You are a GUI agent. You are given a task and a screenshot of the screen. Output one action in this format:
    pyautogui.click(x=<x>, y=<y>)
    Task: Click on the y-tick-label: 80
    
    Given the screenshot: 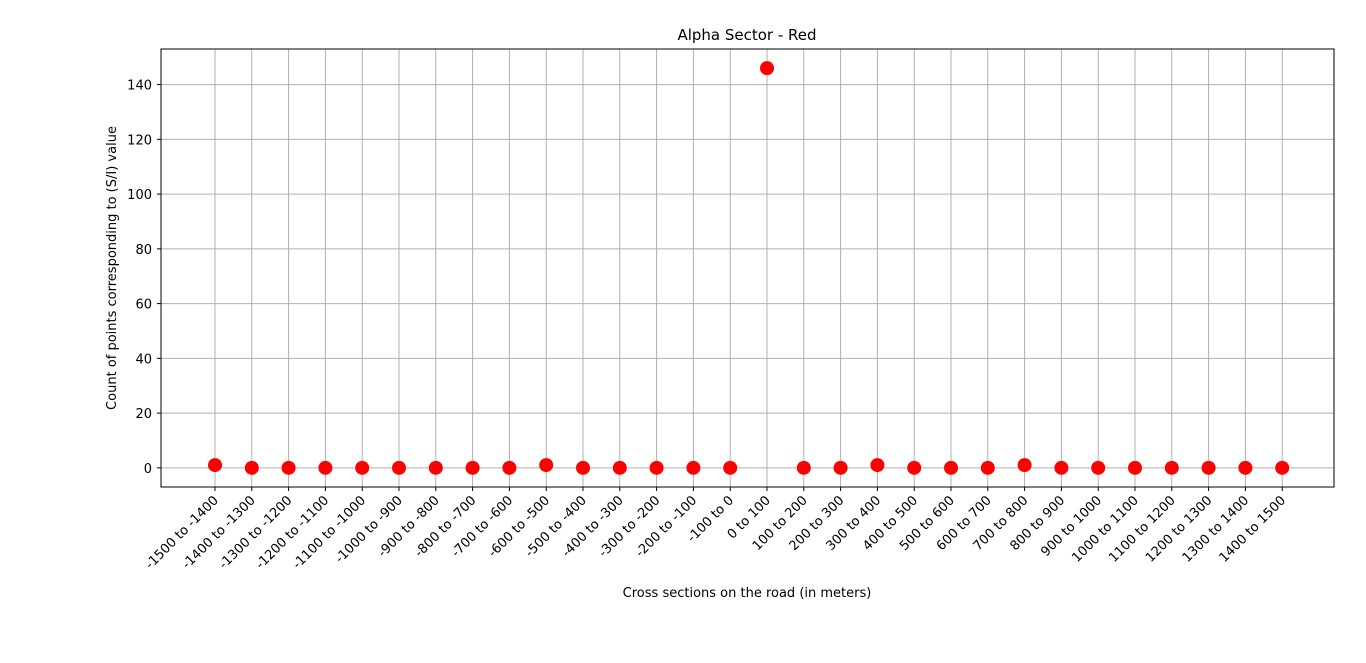 What is the action you would take?
    pyautogui.click(x=143, y=250)
    